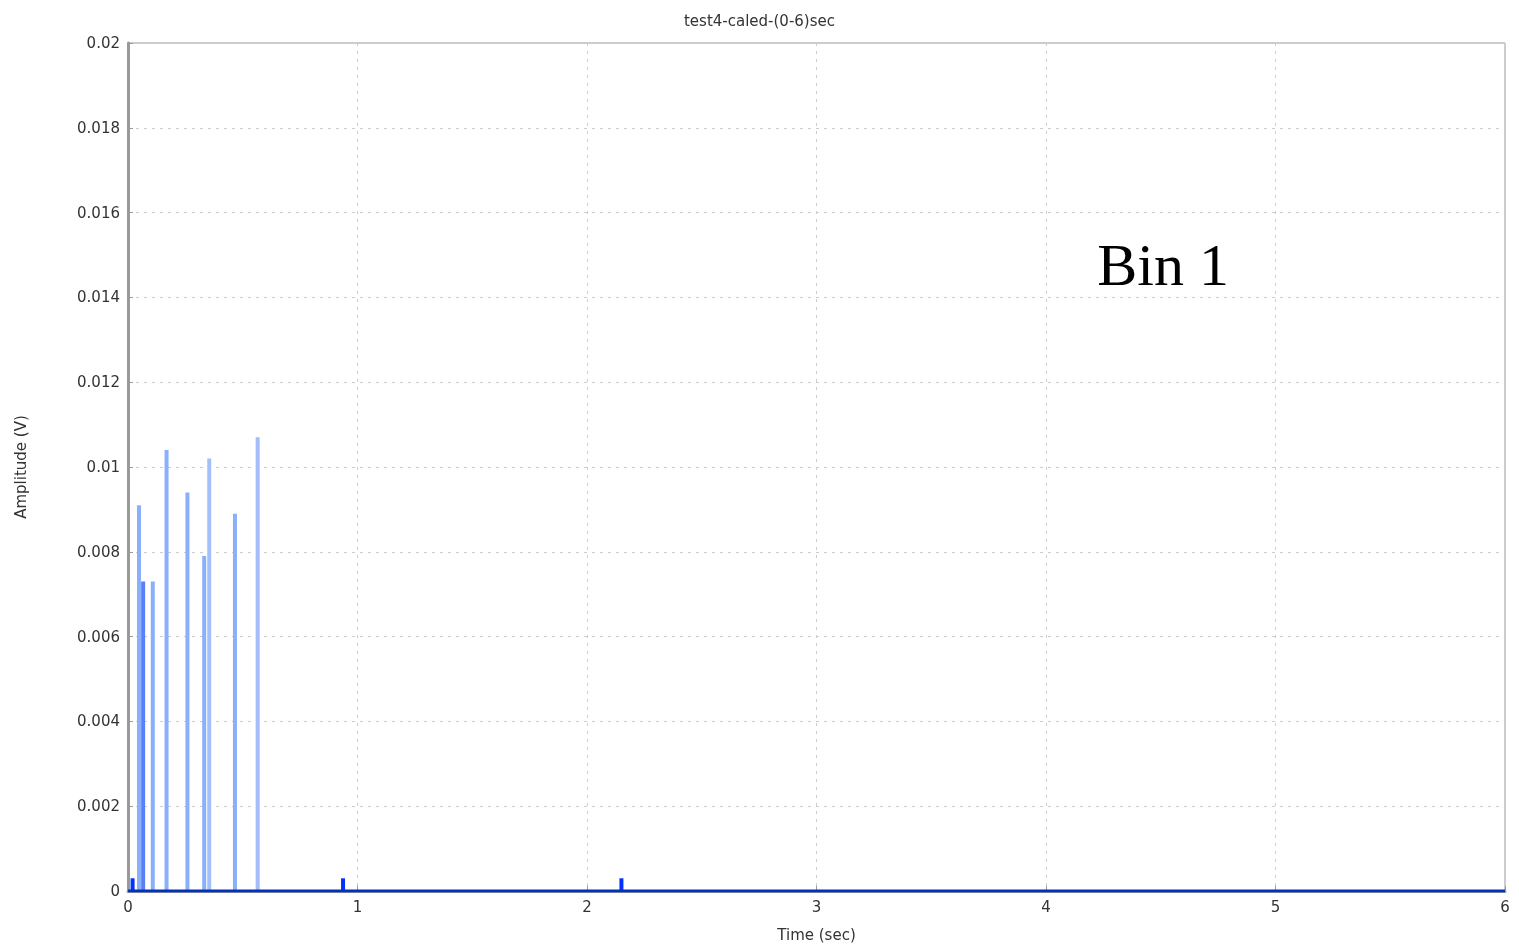 The image size is (1519, 950). Describe the element at coordinates (128, 906) in the screenshot. I see `x-tick-label: 0` at that location.